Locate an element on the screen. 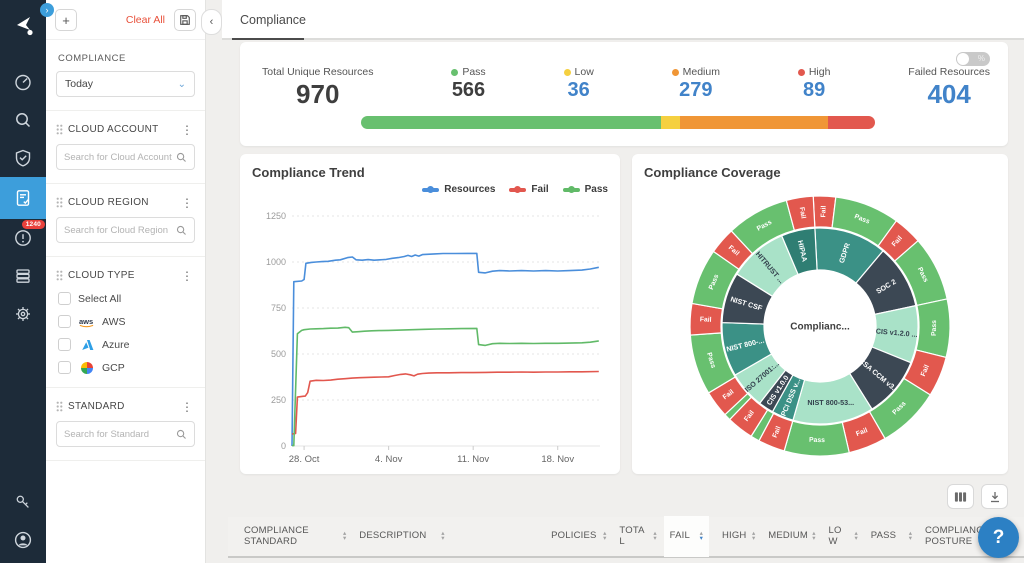  nav-compliance-active is located at coordinates (23, 198).